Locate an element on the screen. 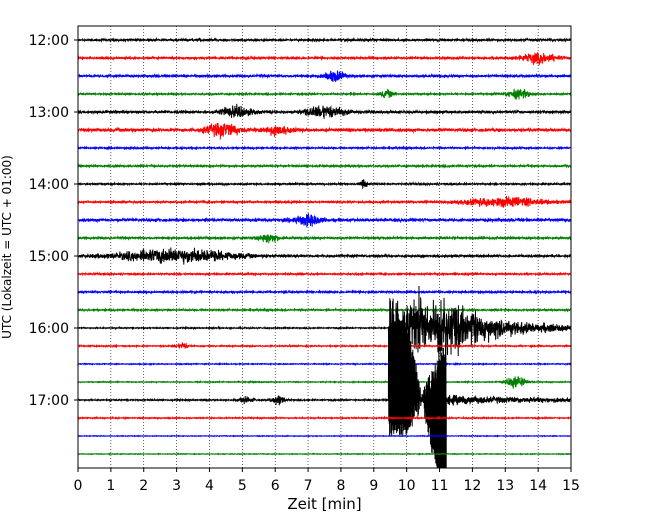  y-tick-label: 17:00 is located at coordinates (49, 401).